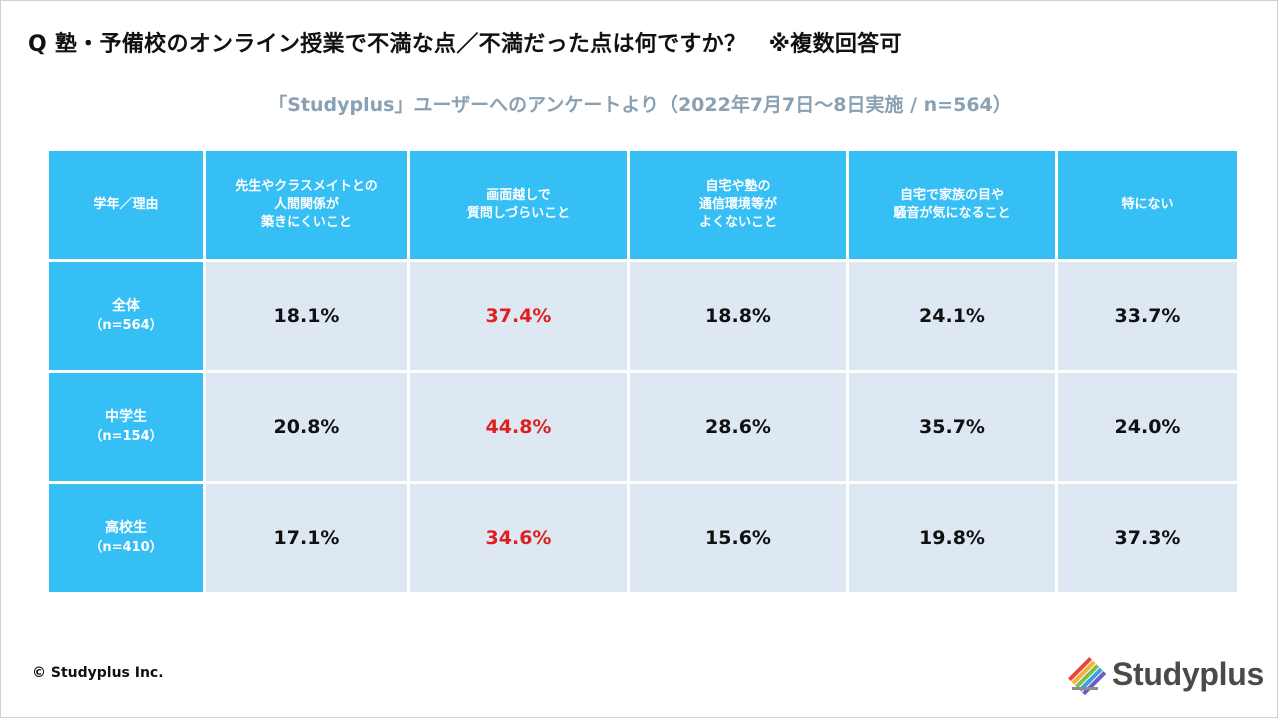 The width and height of the screenshot is (1280, 720). I want to click on column-header: 自宅で家族の目や 騒音が気になること, so click(952, 205).